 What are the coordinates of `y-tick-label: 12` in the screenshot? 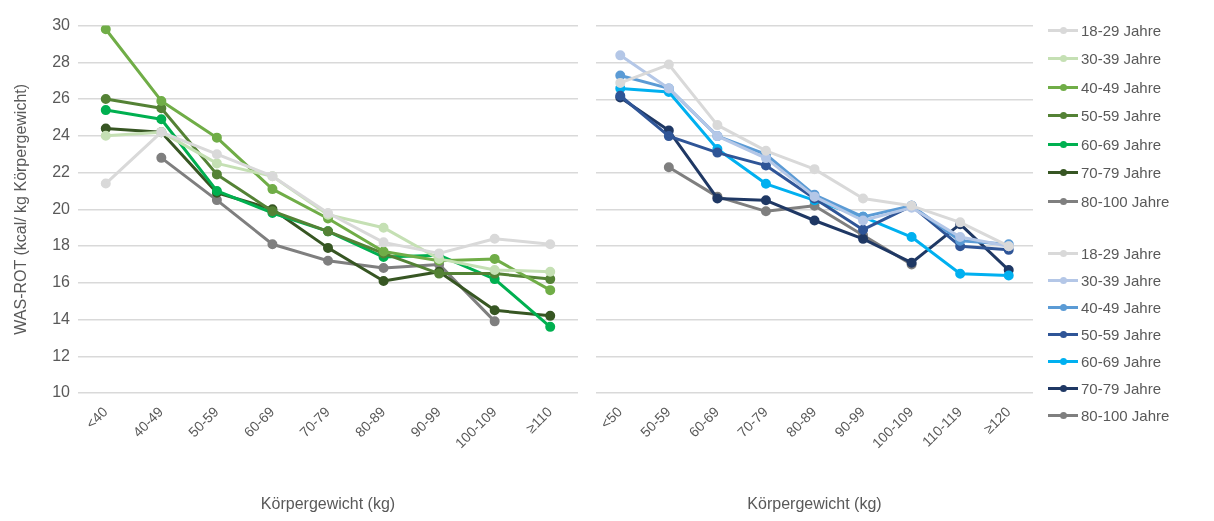 It's located at (61, 355).